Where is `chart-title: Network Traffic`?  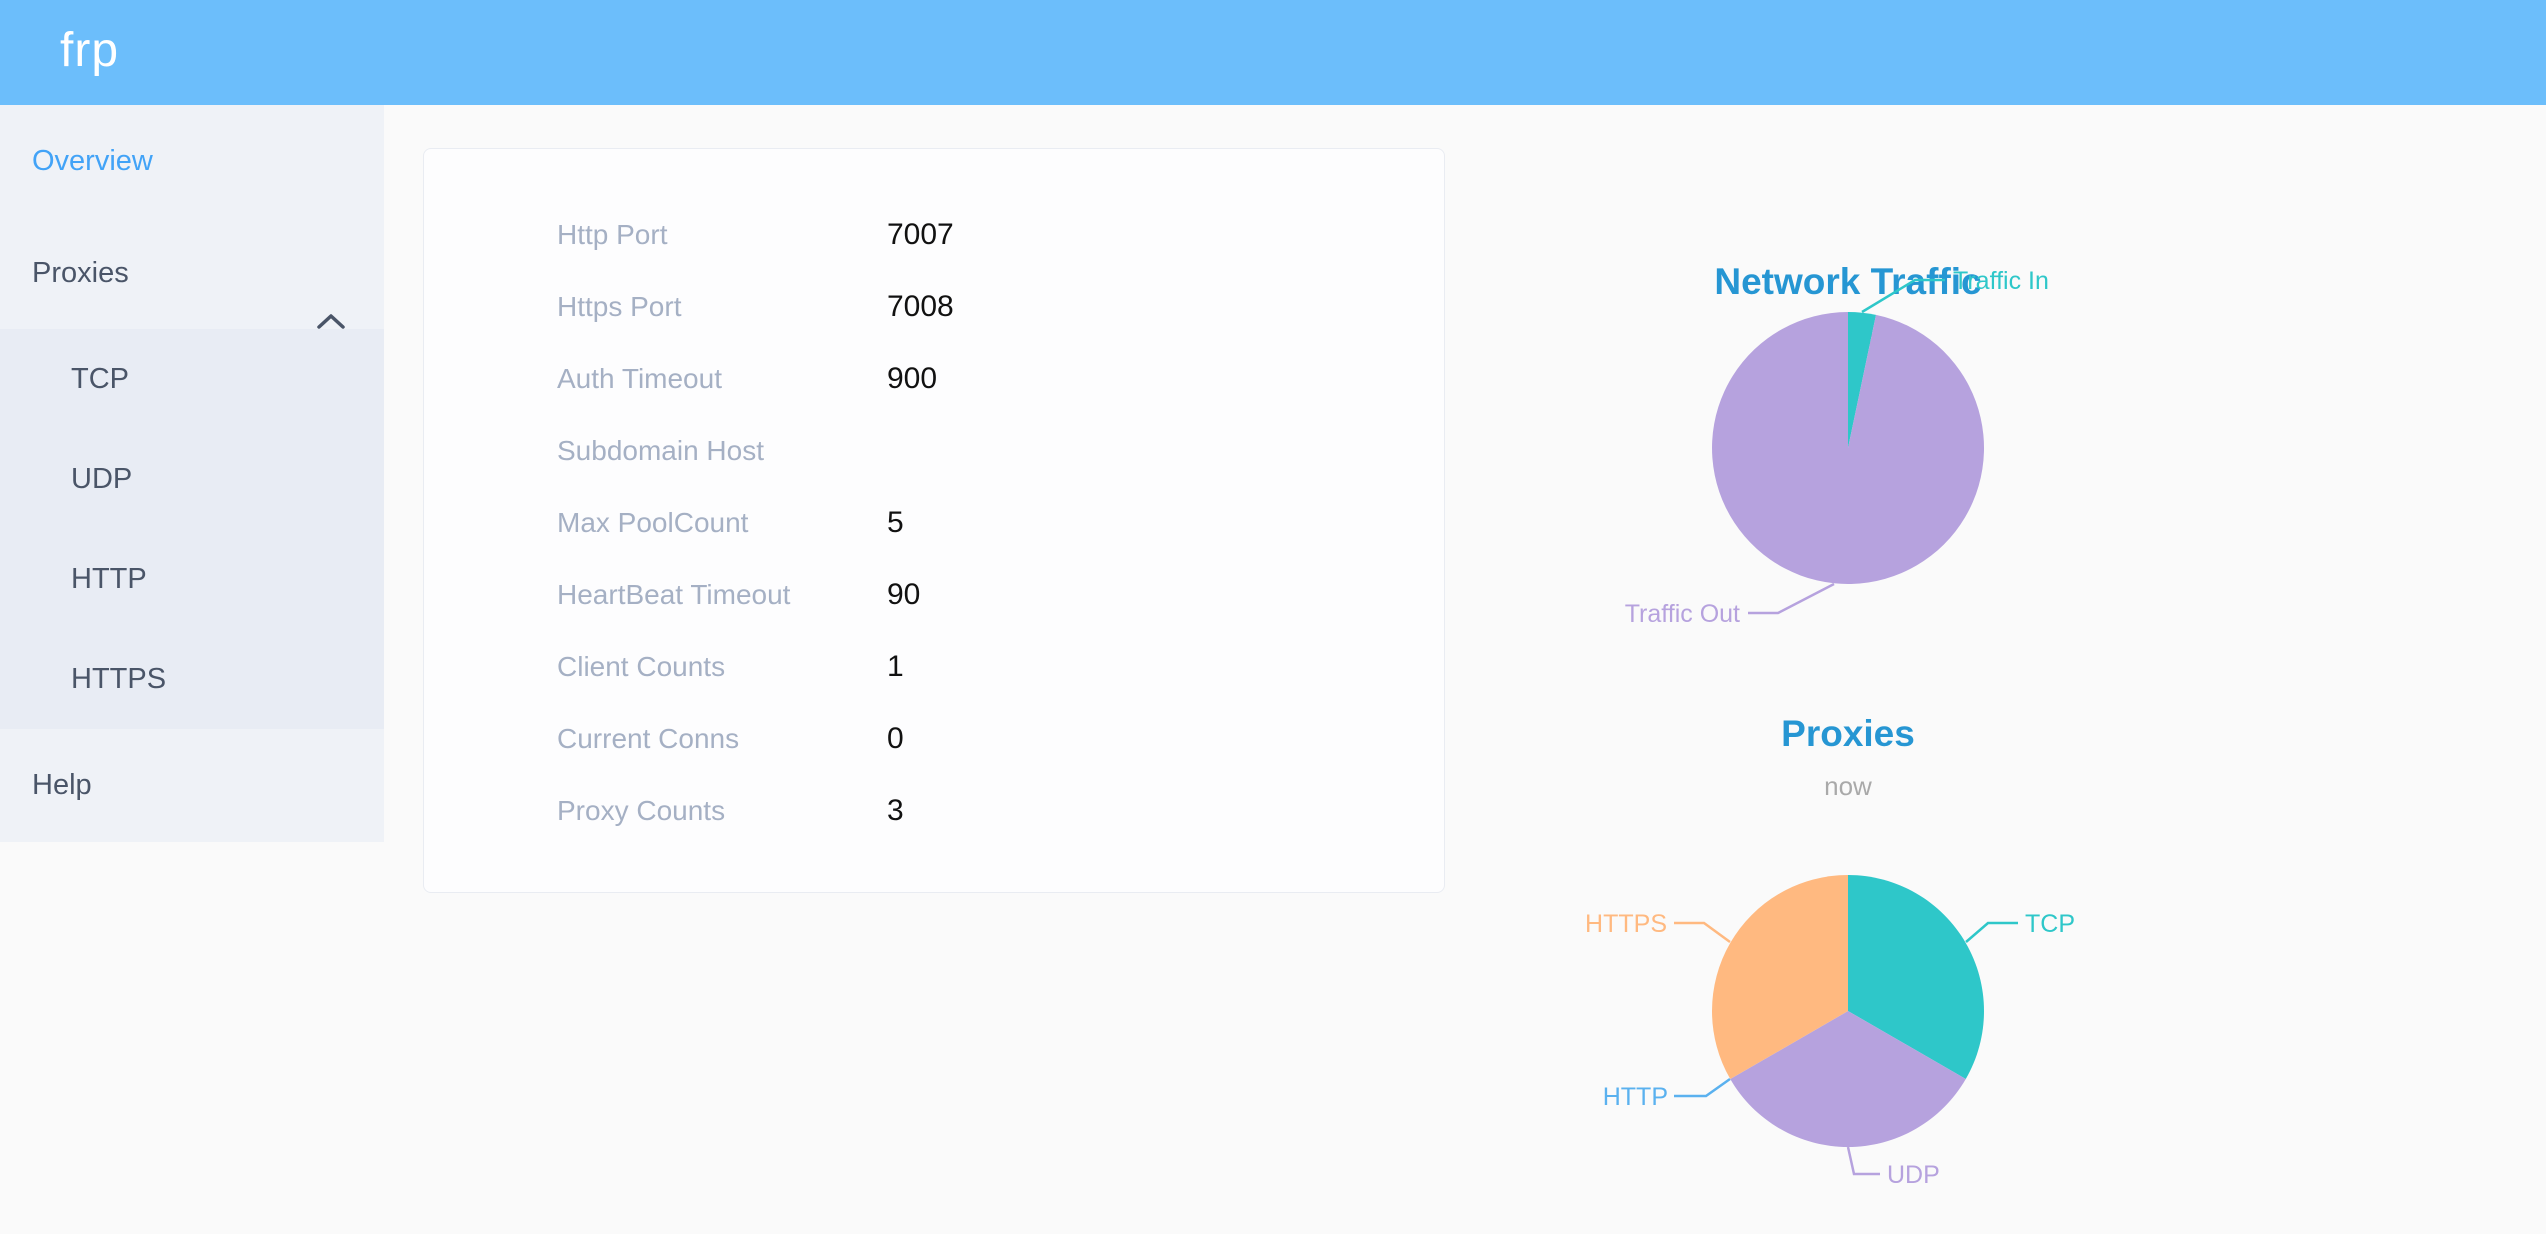 chart-title: Network Traffic is located at coordinates (1848, 281).